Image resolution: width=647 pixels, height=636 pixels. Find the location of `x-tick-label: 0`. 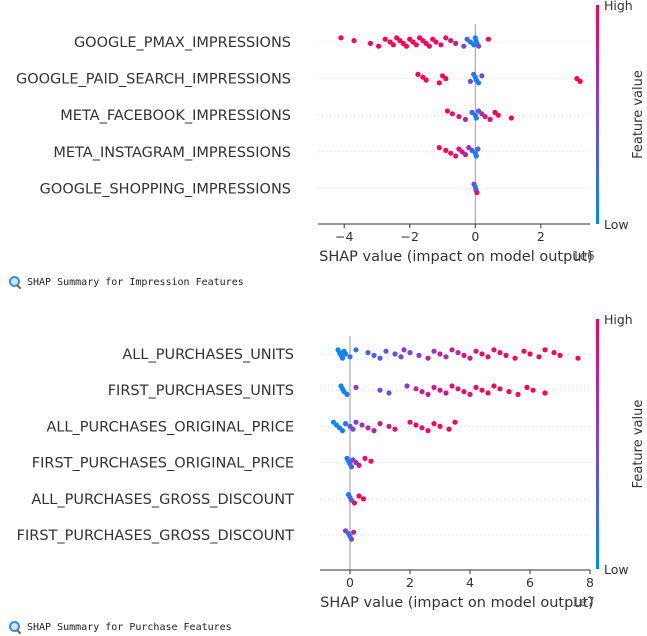

x-tick-label: 0 is located at coordinates (350, 582).